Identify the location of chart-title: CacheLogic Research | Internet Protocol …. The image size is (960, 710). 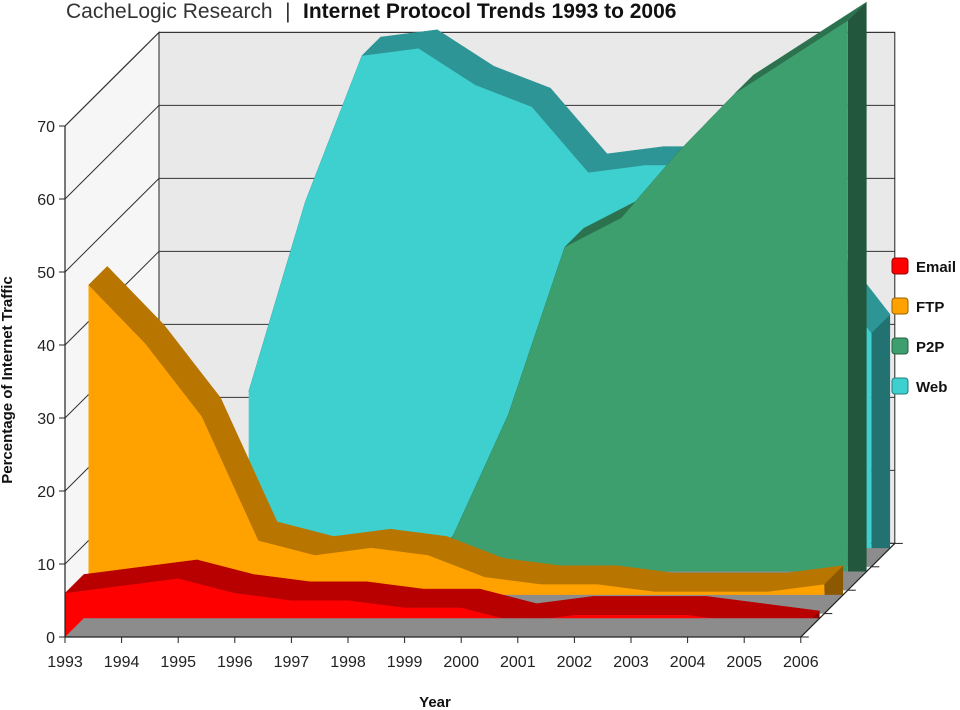
(371, 11).